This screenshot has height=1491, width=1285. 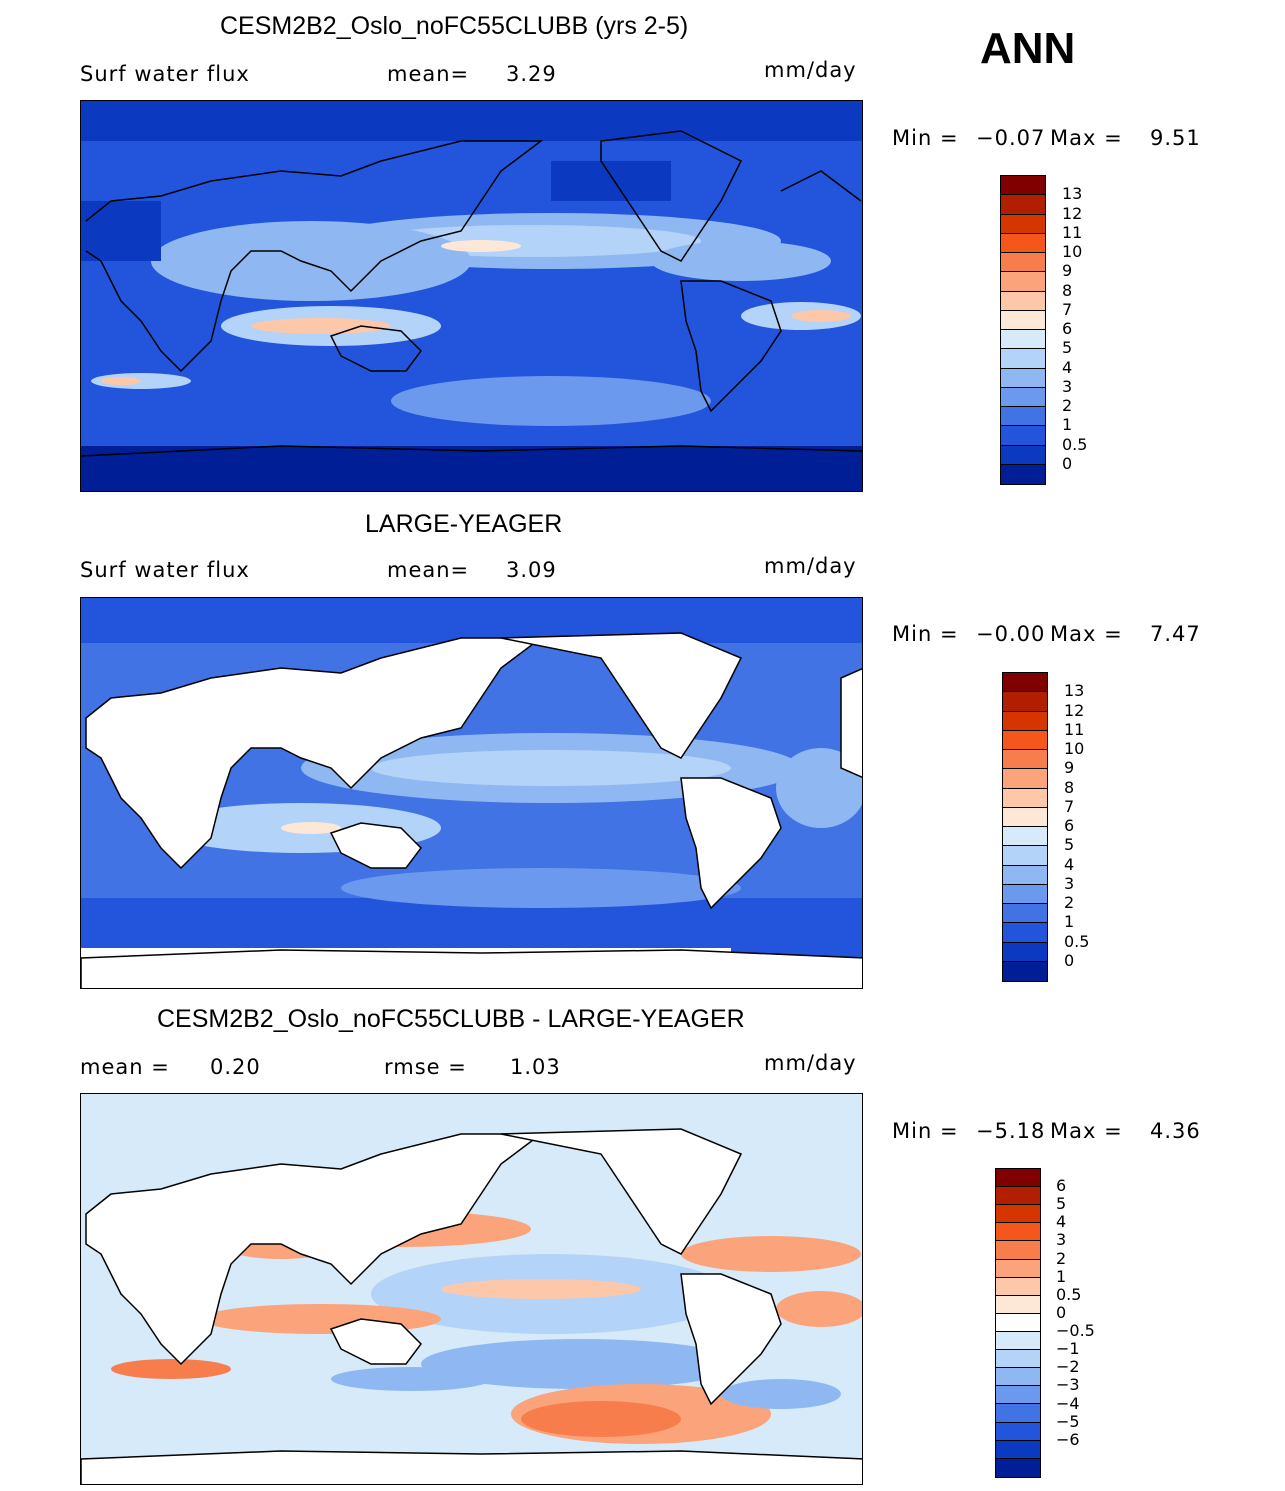 What do you see at coordinates (535, 1067) in the screenshot?
I see `panel3-rmse-value: 1.03` at bounding box center [535, 1067].